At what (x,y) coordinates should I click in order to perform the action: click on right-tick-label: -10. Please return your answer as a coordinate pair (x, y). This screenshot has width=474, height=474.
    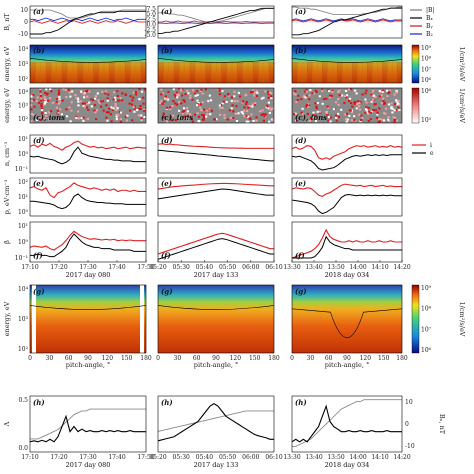
    Looking at the image, I should click on (410, 446).